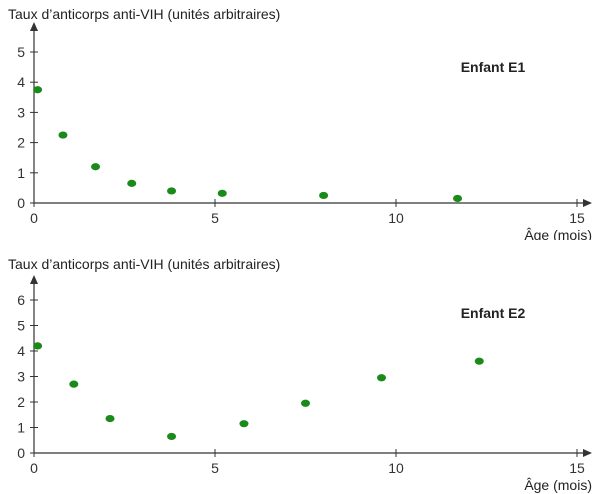 The image size is (600, 494). What do you see at coordinates (21, 112) in the screenshot?
I see `e1-y-tick-label: 3` at bounding box center [21, 112].